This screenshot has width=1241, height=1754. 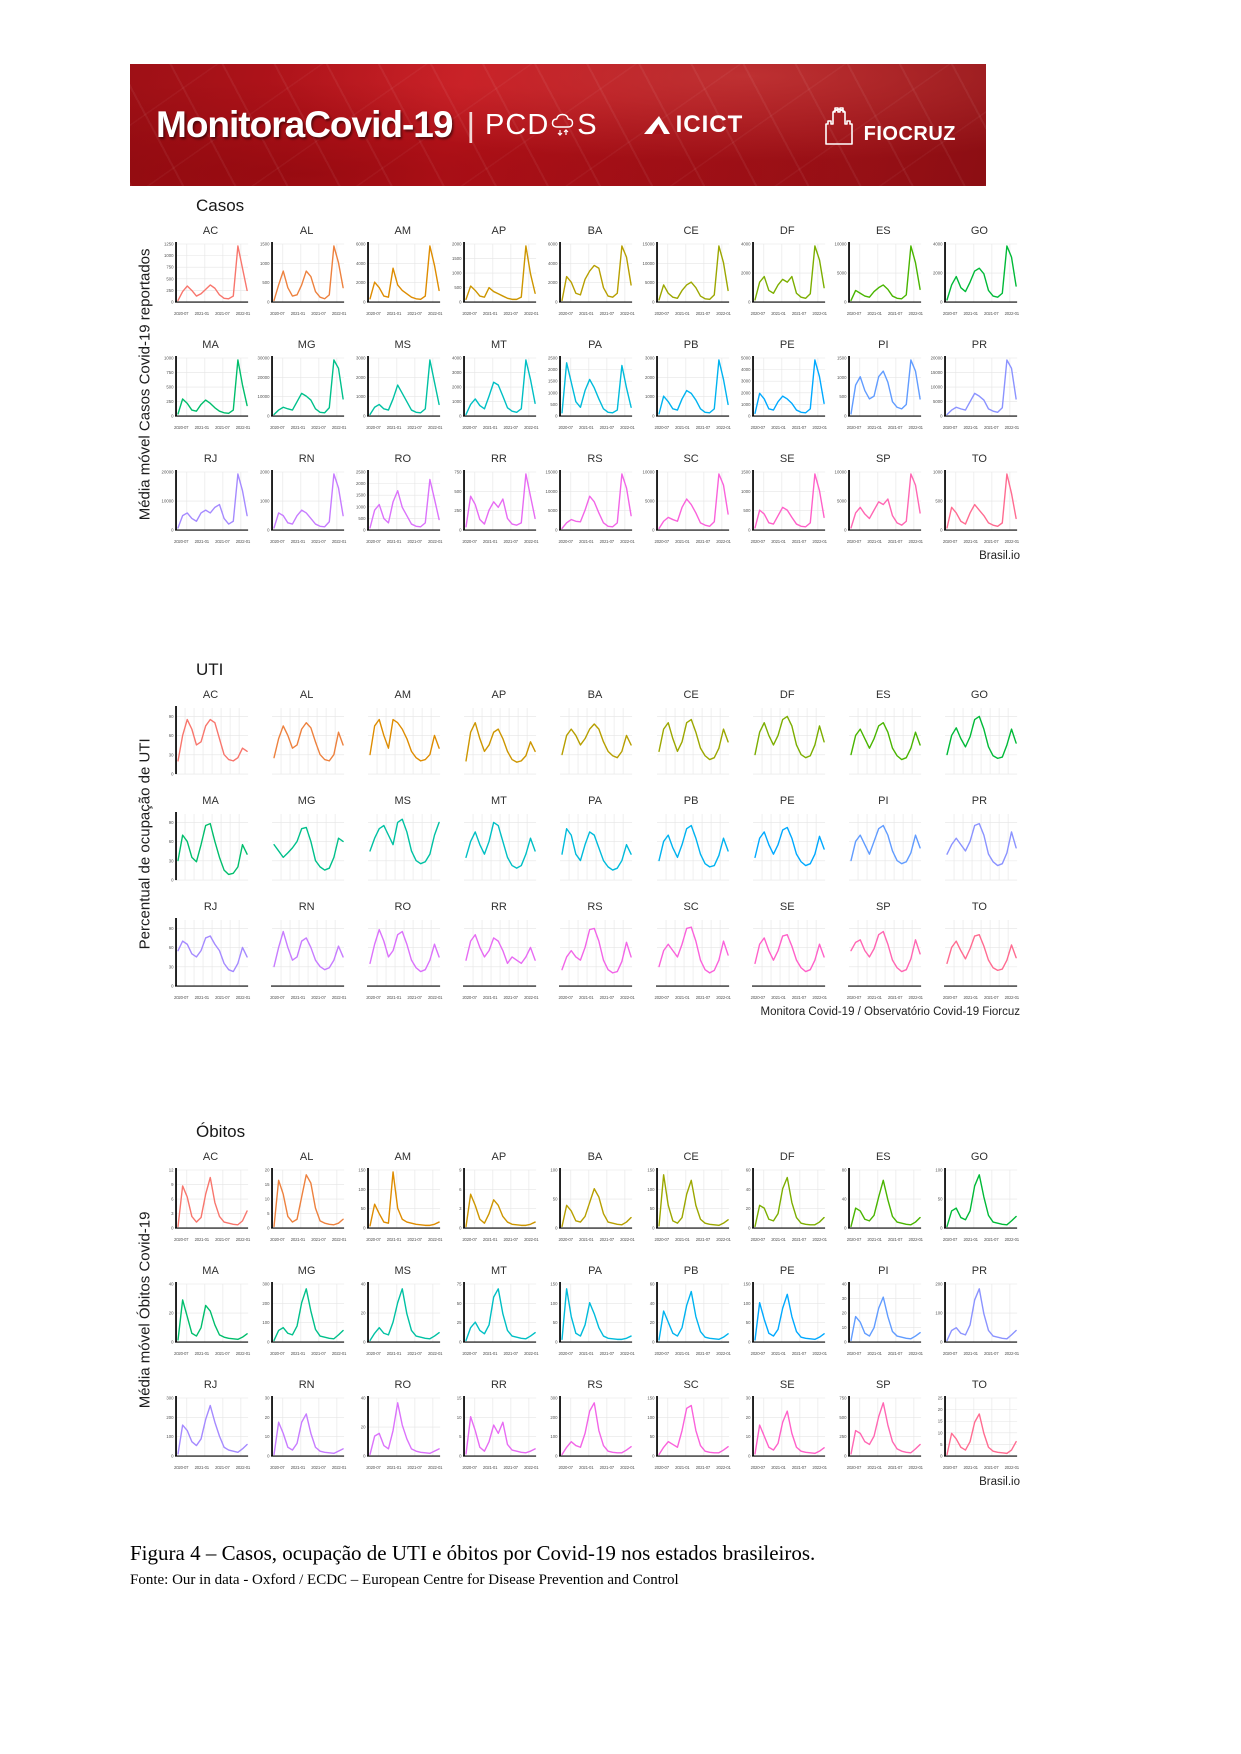 What do you see at coordinates (883, 1271) in the screenshot?
I see `facet-title: PI` at bounding box center [883, 1271].